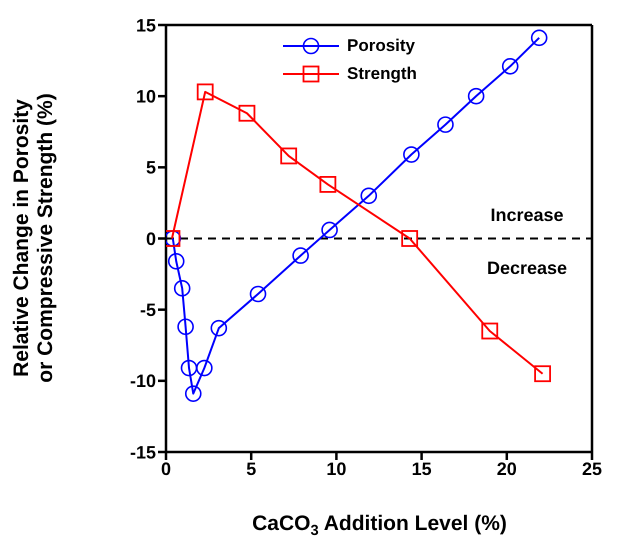  I want to click on x-tick-label: 25, so click(592, 468).